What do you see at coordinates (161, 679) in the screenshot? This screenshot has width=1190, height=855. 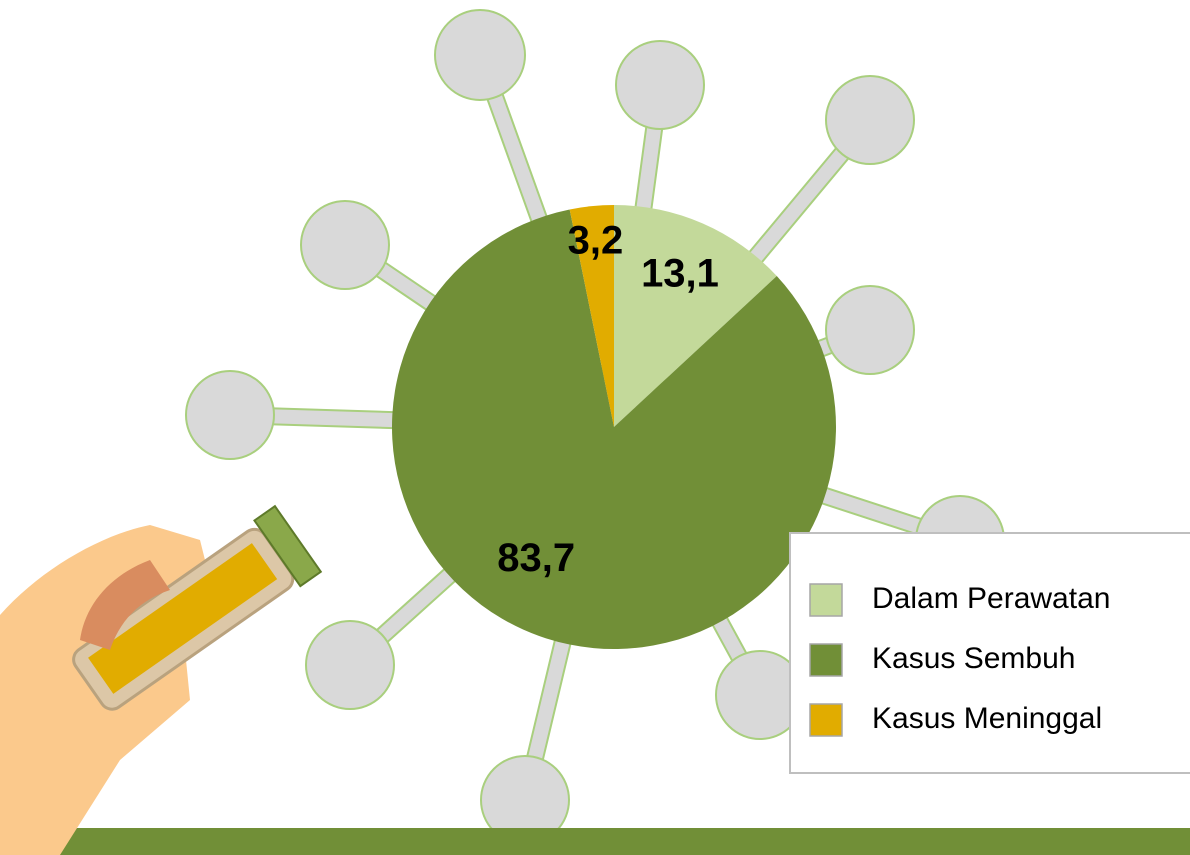 I see `hand-illustration` at bounding box center [161, 679].